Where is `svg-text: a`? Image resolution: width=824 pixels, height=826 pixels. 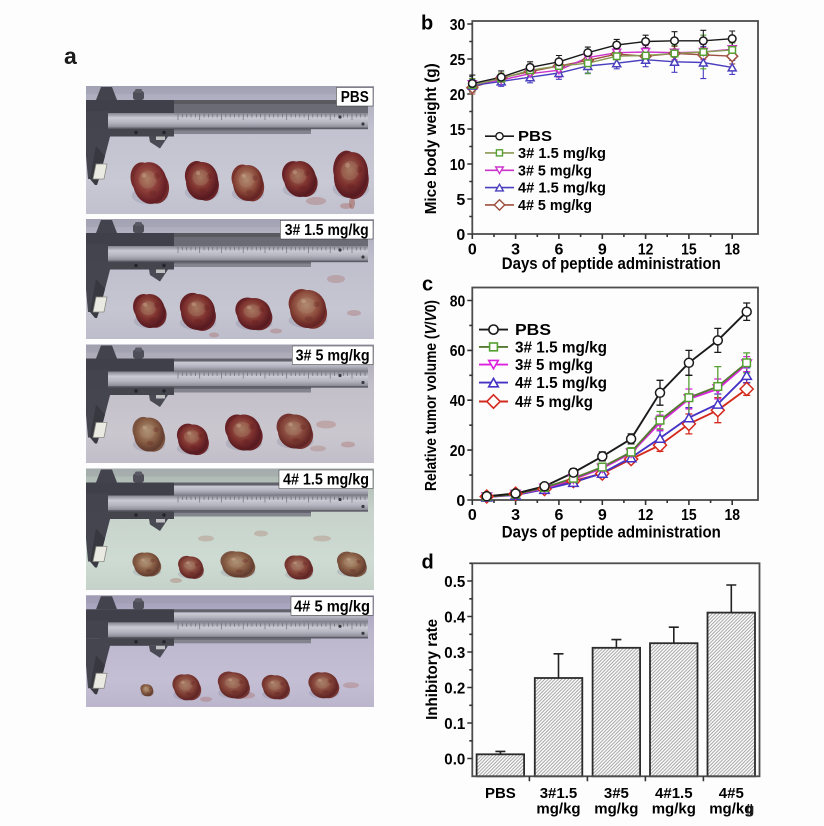
svg-text: a is located at coordinates (70, 56).